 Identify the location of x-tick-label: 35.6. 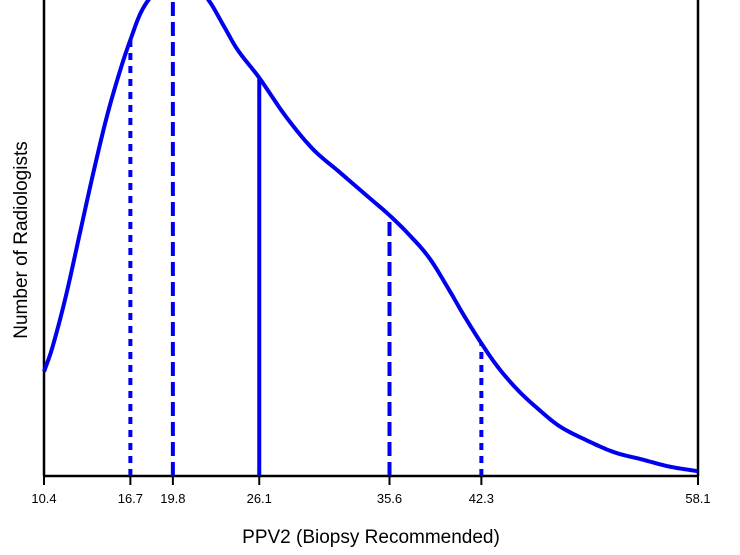
(389, 498).